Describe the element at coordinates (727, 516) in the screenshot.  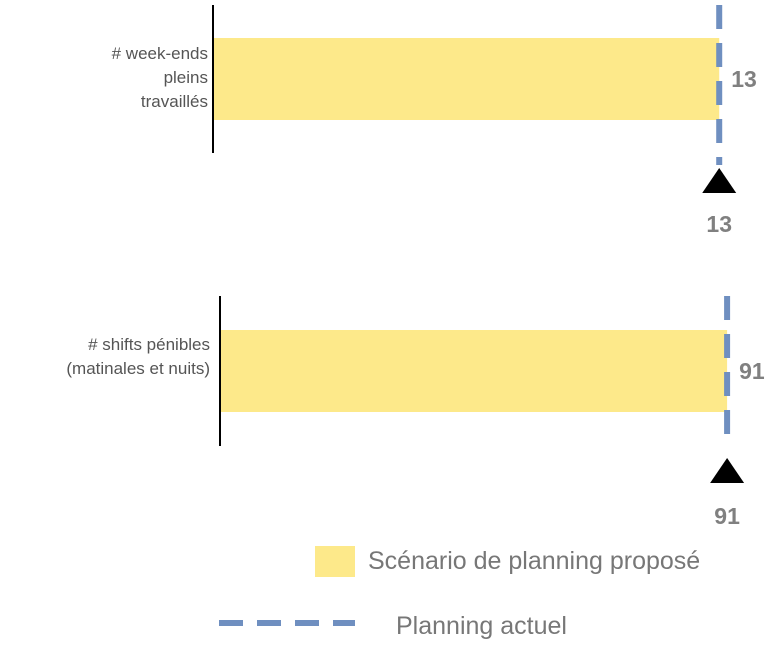
I see `reference-value-label-shifts: 91` at that location.